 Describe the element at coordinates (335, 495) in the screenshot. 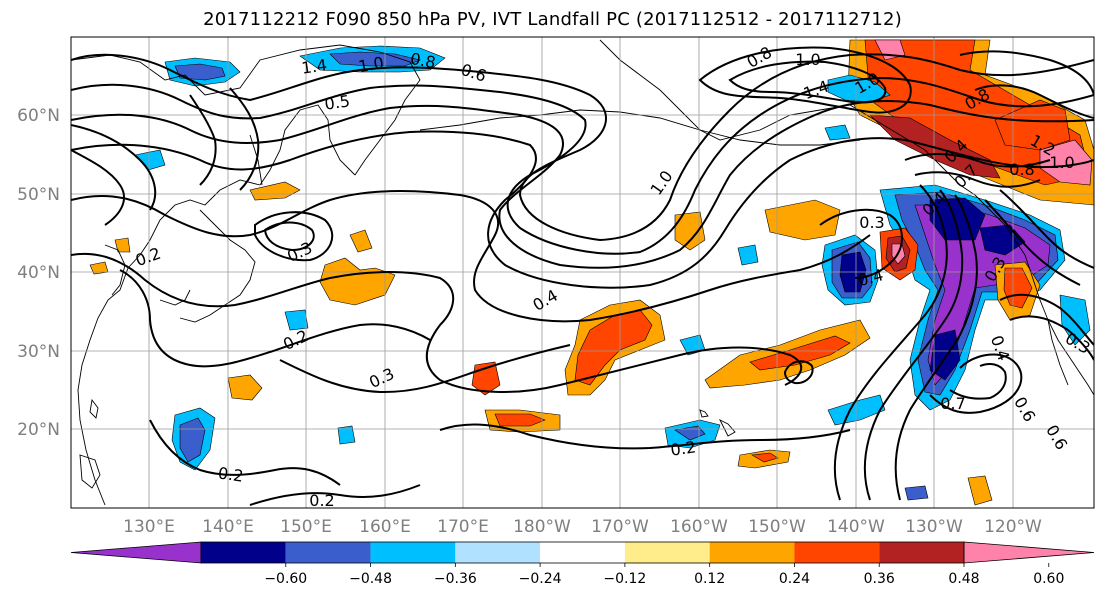

I see `pv-contour-0.2-3` at that location.